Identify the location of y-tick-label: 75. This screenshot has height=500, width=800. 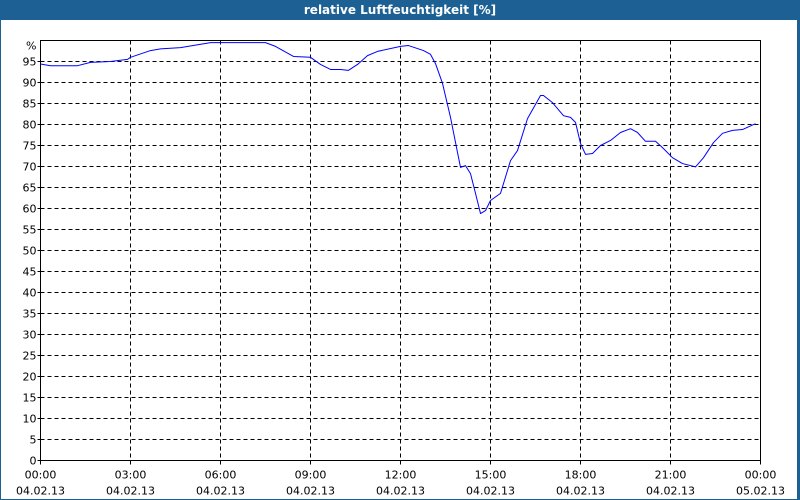
(30, 146).